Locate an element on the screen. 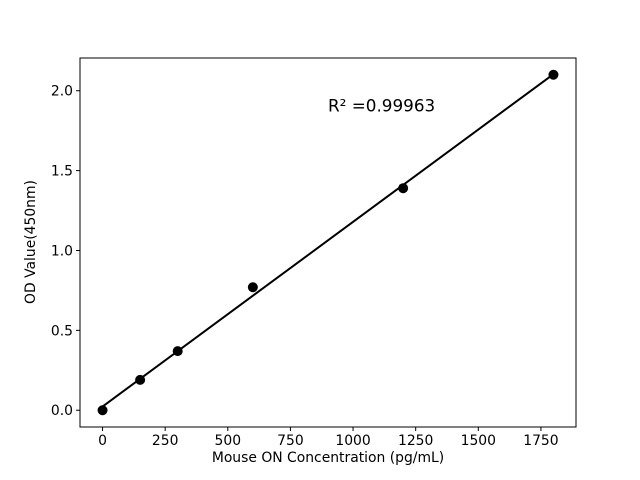  y-tick-label: 0.5 is located at coordinates (62, 331).